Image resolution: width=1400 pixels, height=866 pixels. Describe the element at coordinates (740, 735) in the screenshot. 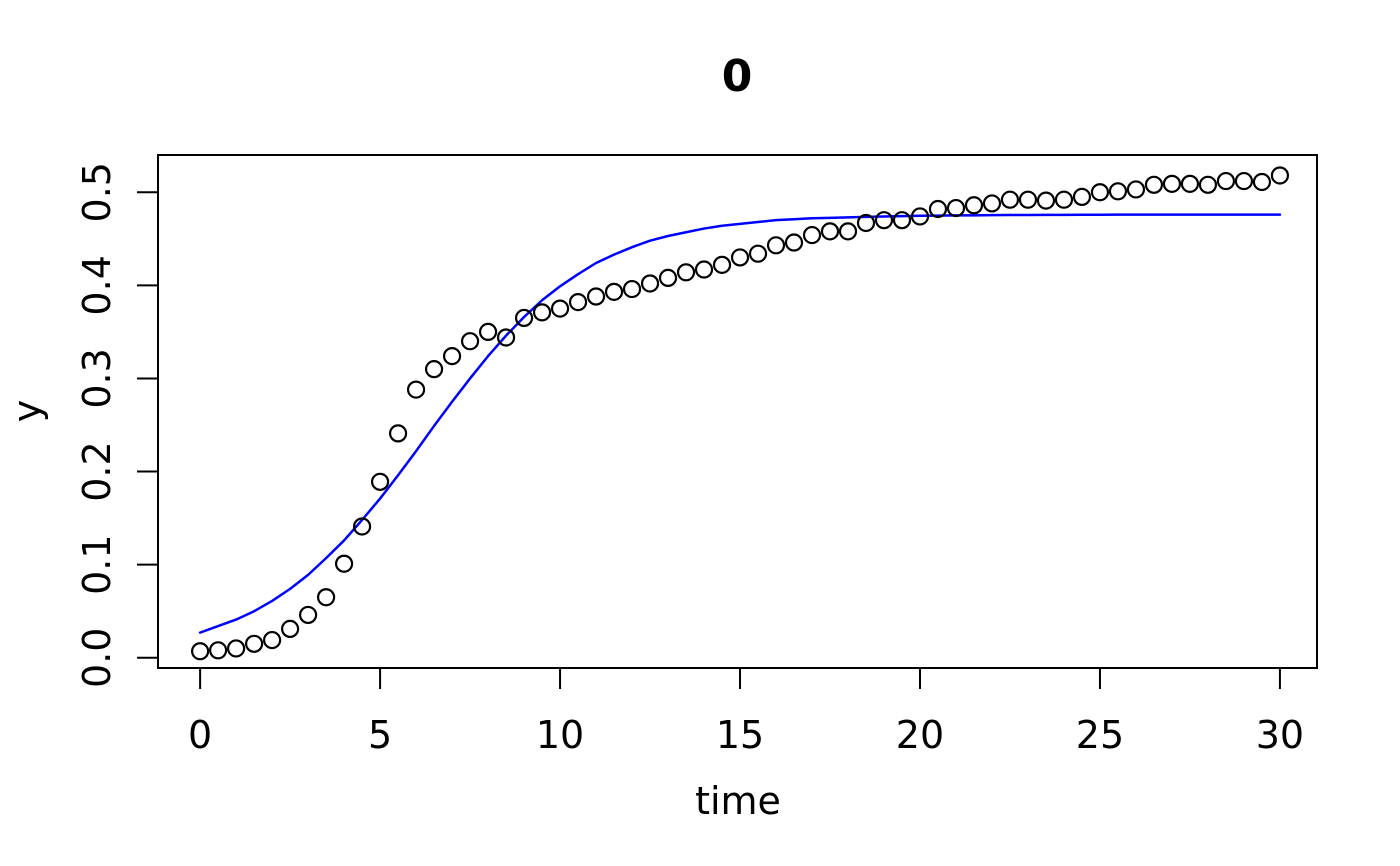

I see `x-tick-label: 15` at that location.